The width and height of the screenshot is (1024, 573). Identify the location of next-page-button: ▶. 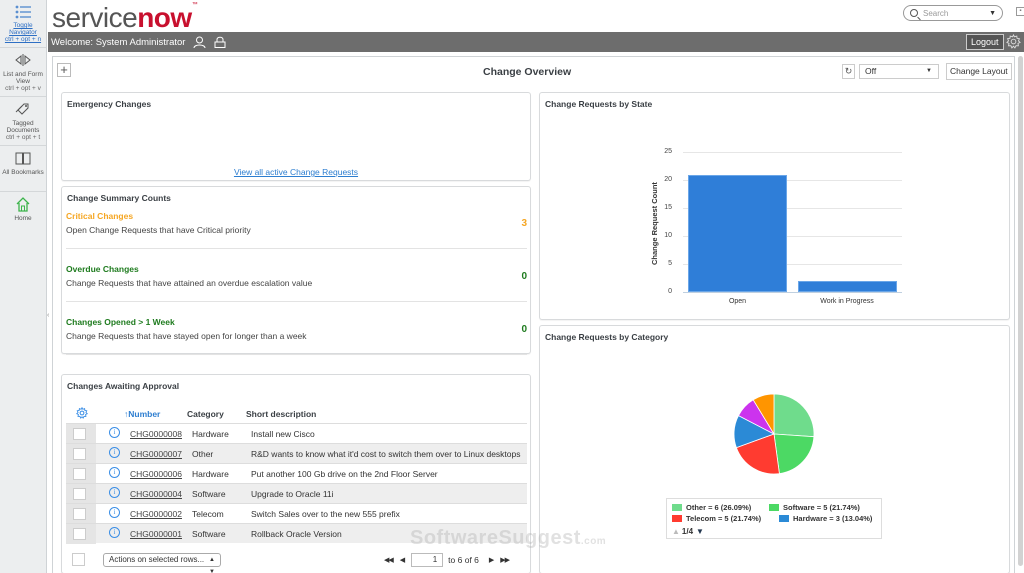
(491, 560).